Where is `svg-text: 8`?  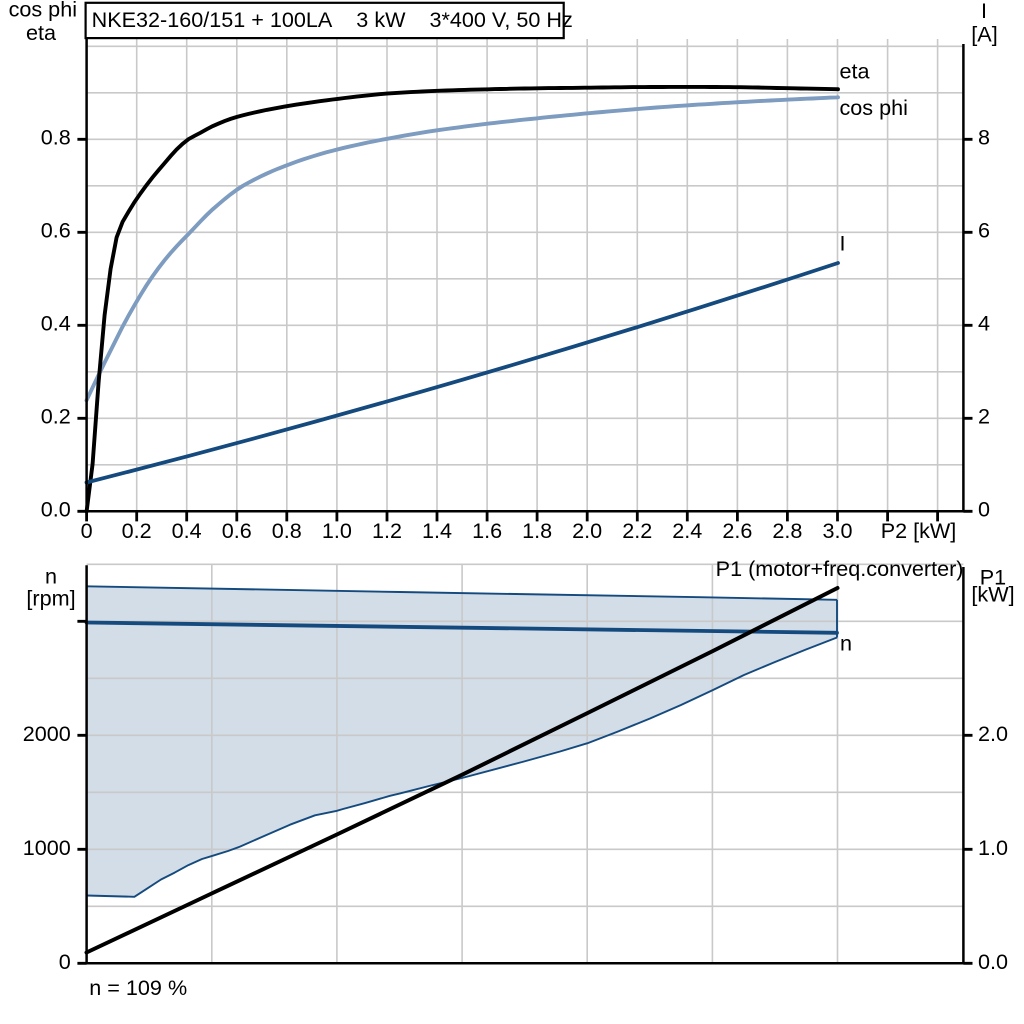
svg-text: 8 is located at coordinates (984, 137).